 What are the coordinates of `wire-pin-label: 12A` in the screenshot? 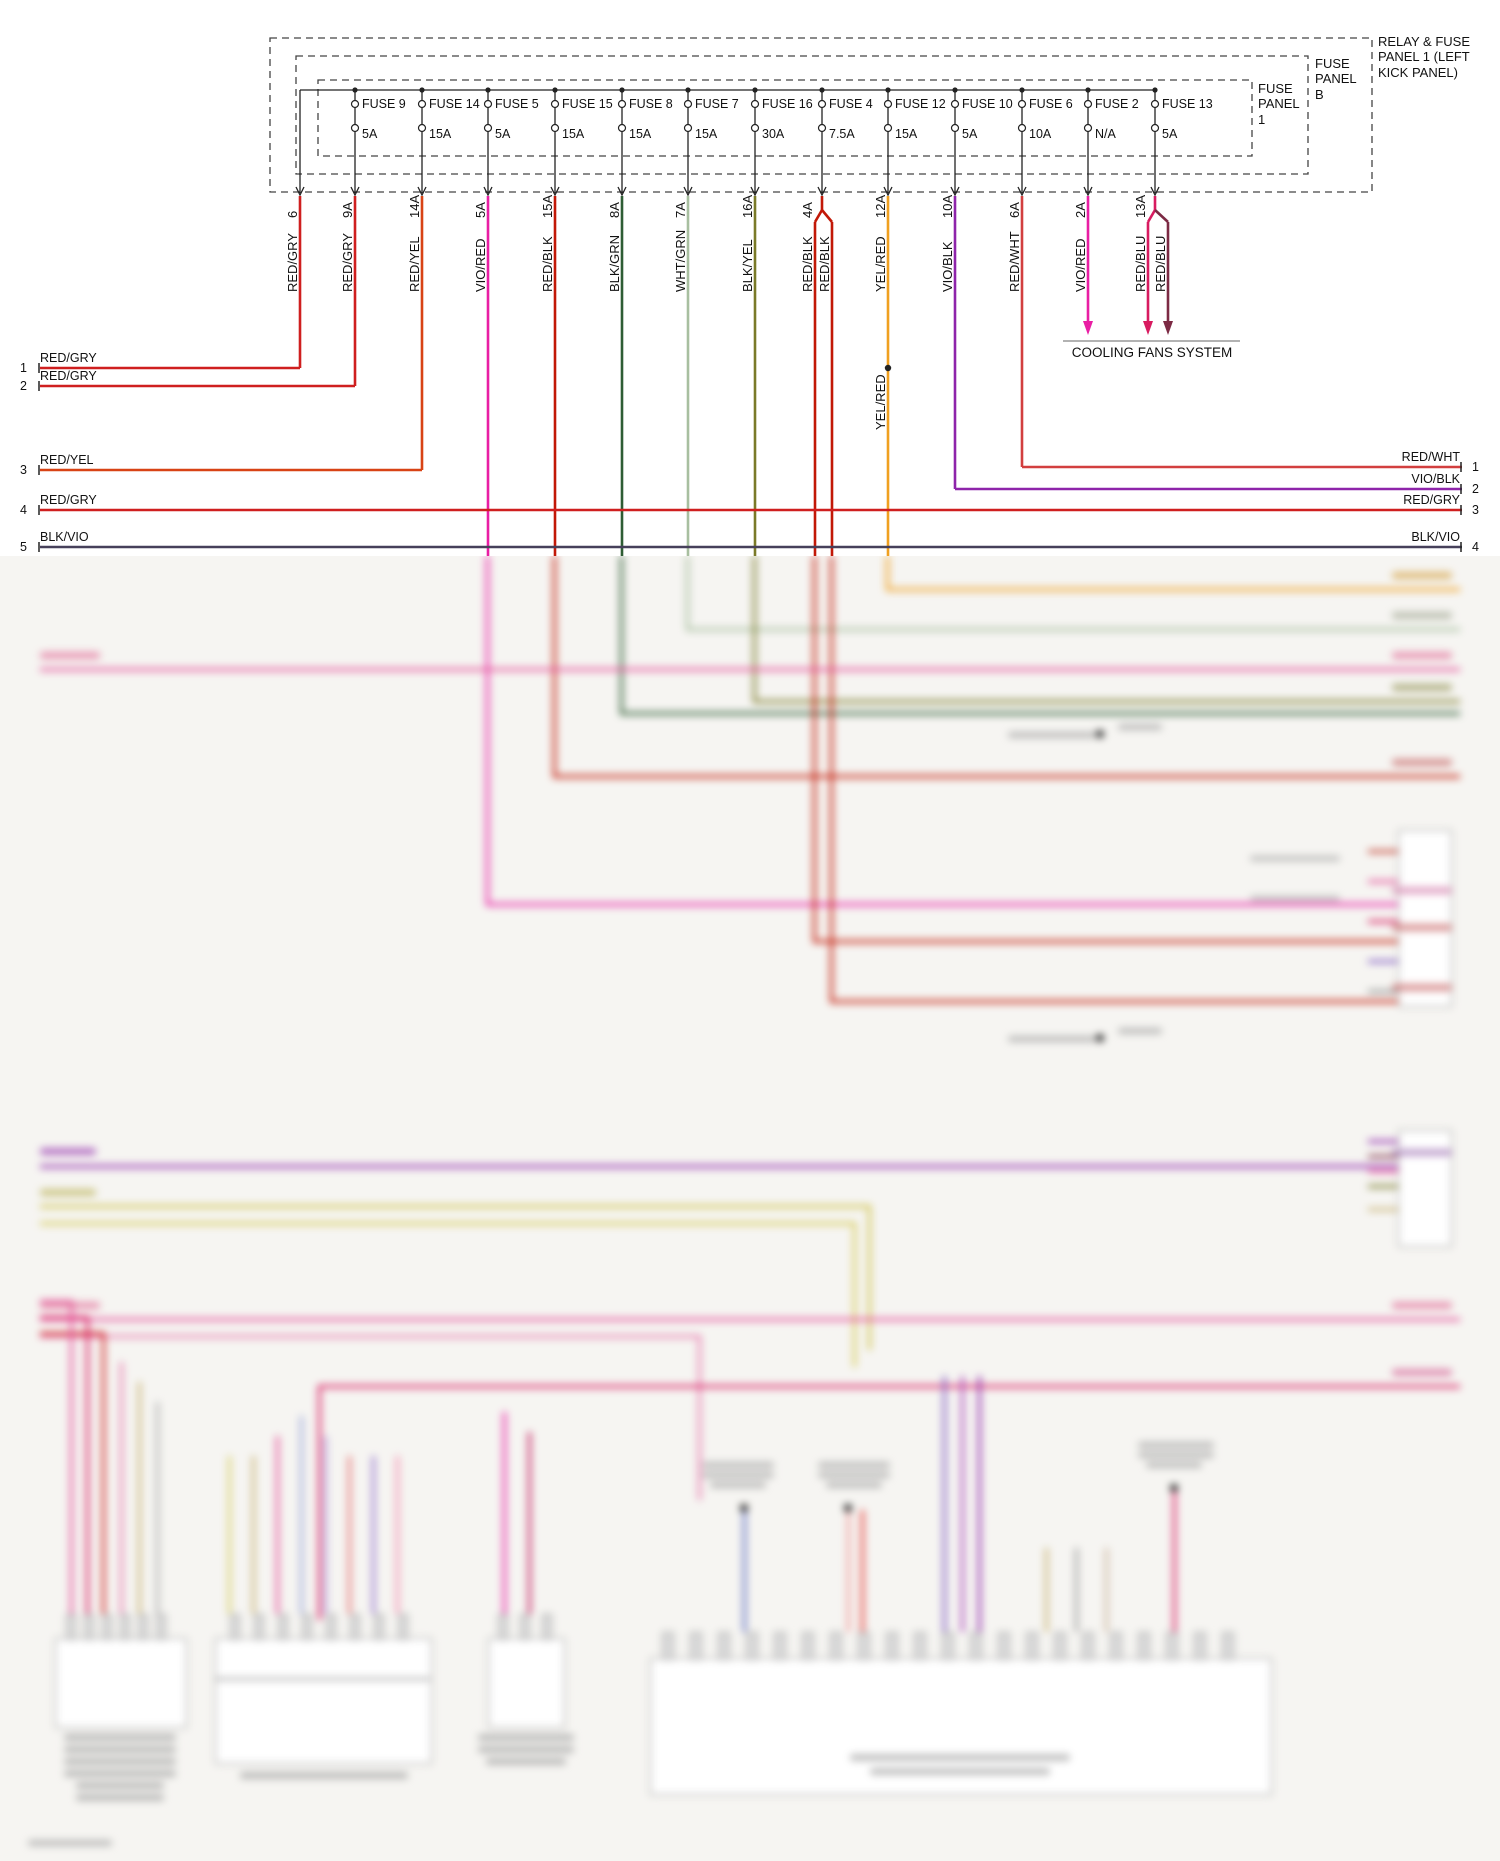 It's located at (880, 206).